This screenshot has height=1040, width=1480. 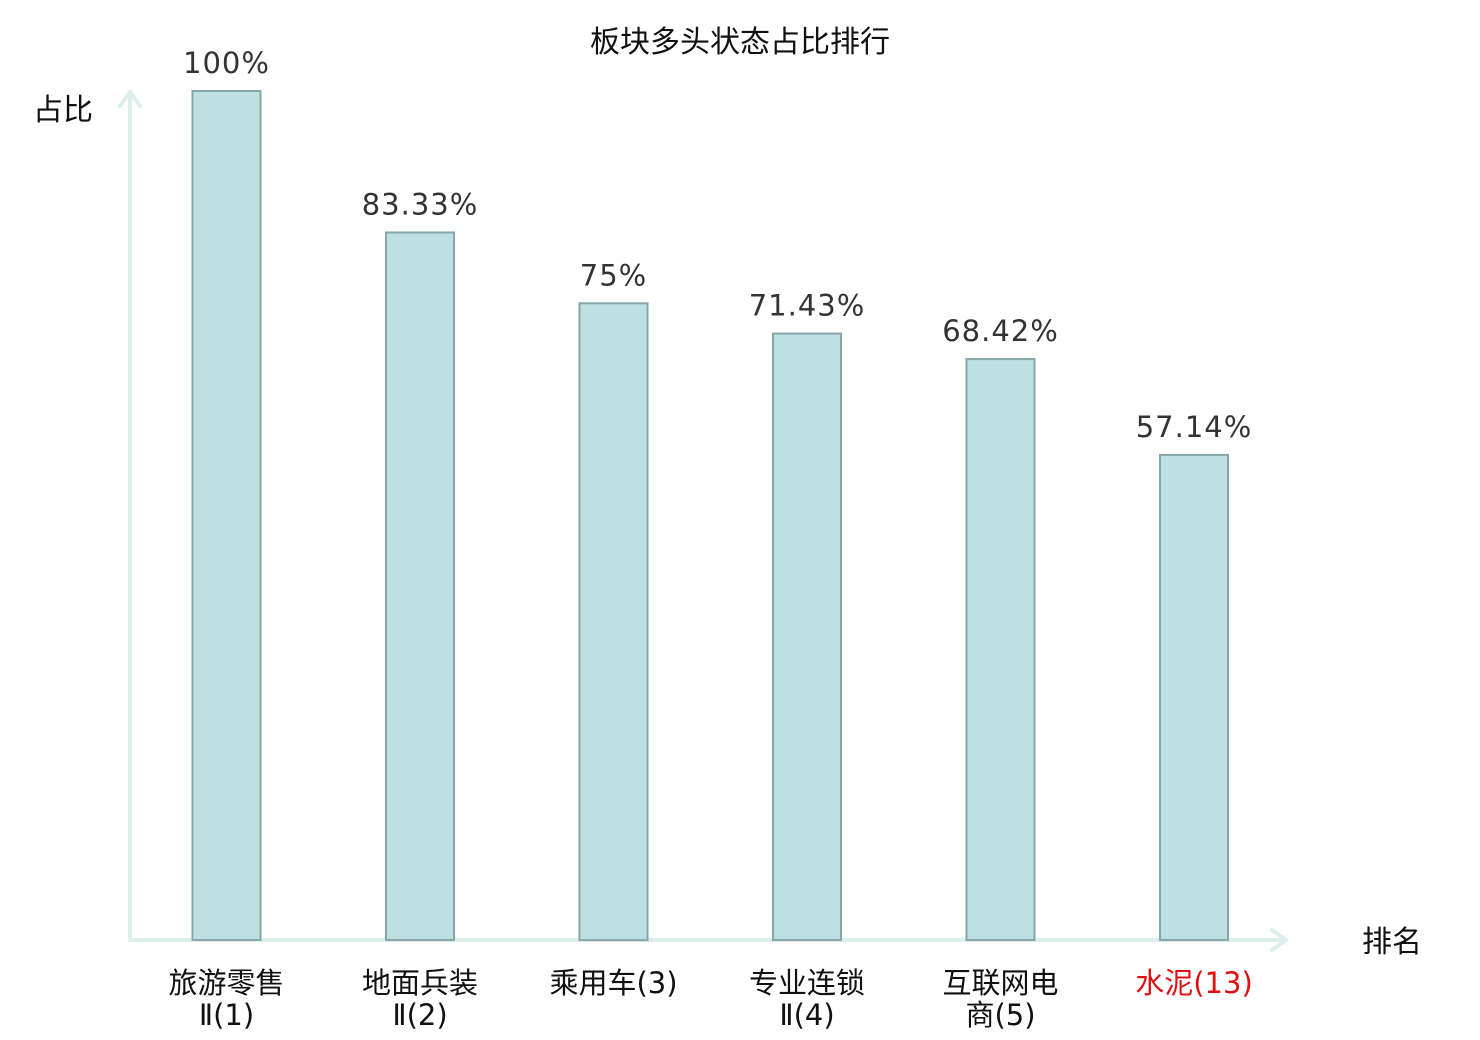 What do you see at coordinates (1000, 983) in the screenshot?
I see `category-label-line: 互联网电` at bounding box center [1000, 983].